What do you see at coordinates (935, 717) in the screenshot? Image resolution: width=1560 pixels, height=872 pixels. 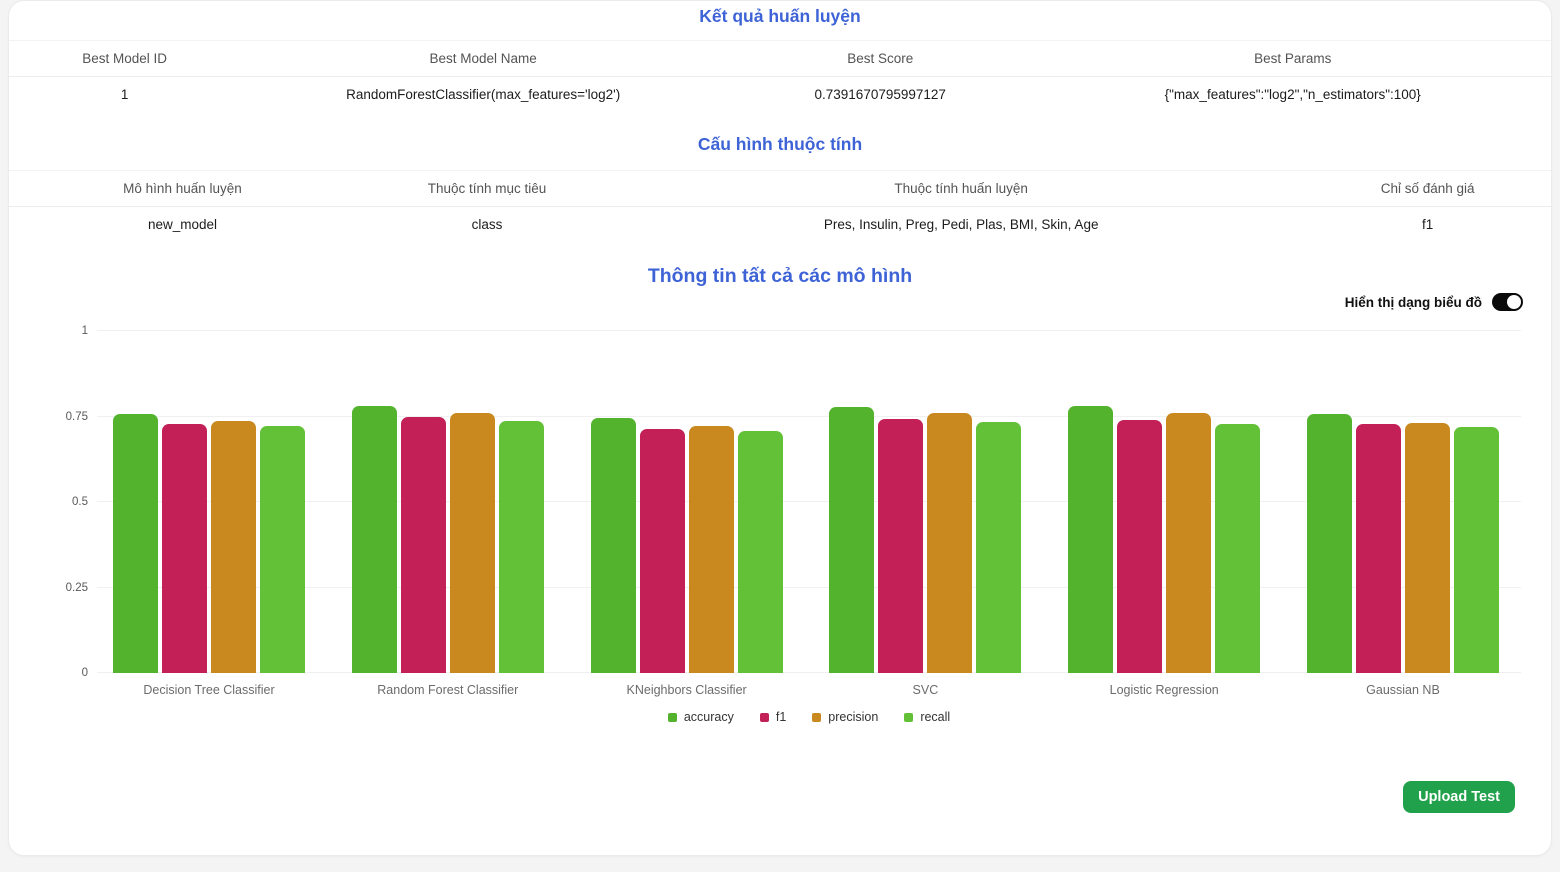 I see `legend-label: recall` at bounding box center [935, 717].